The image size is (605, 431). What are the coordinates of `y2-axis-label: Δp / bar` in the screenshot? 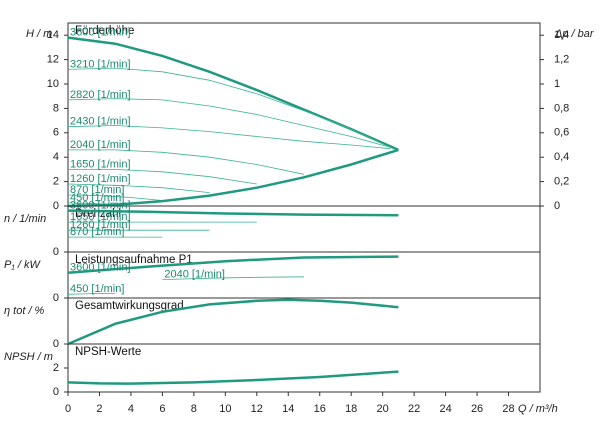 It's located at (574, 34).